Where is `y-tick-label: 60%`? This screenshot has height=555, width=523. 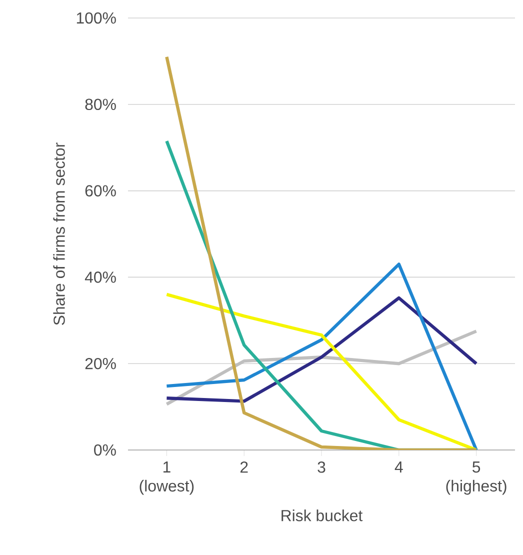 y-tick-label: 60% is located at coordinates (100, 190).